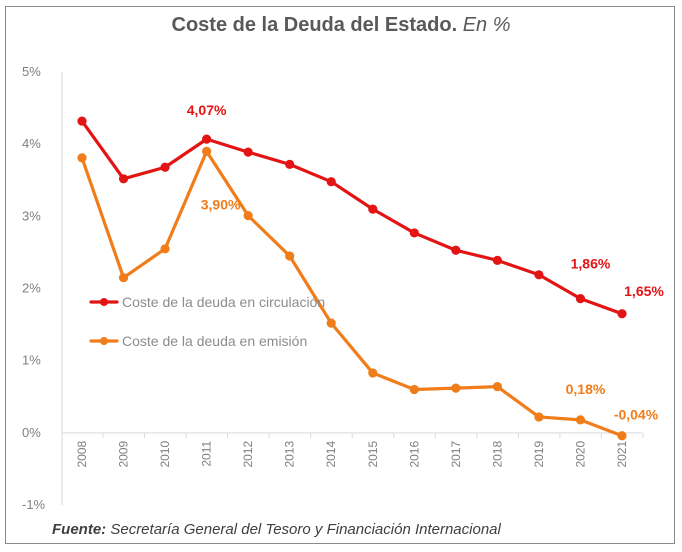 This screenshot has width=682, height=552. Describe the element at coordinates (373, 454) in the screenshot. I see `x-tick-label: 2015` at that location.